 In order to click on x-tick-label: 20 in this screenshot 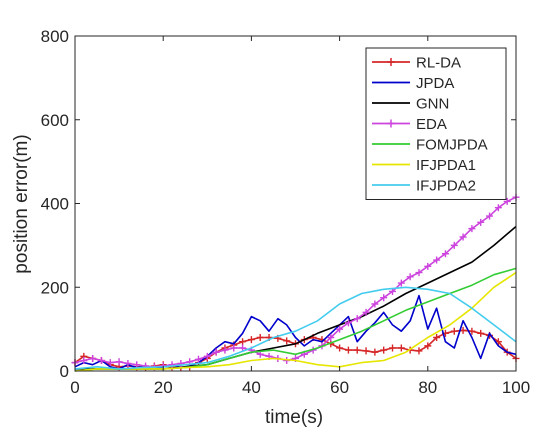, I will do `click(163, 387)`.